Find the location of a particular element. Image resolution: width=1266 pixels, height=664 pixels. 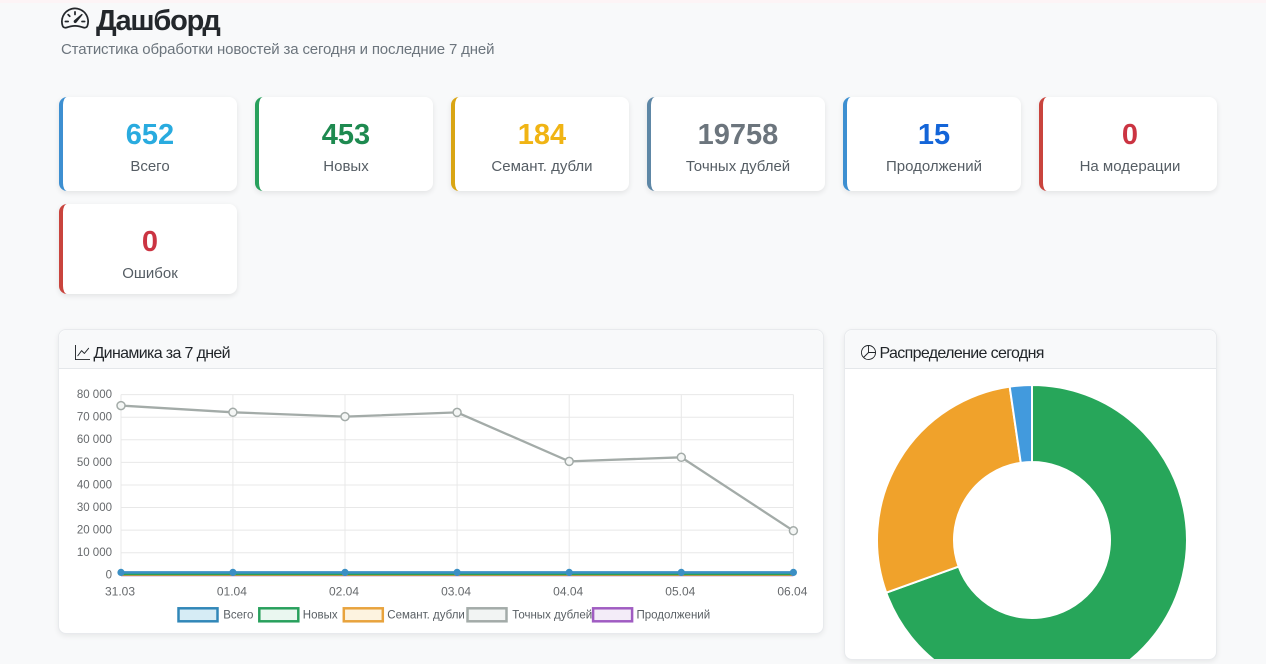

svg-text: Точных дублей is located at coordinates (552, 615).